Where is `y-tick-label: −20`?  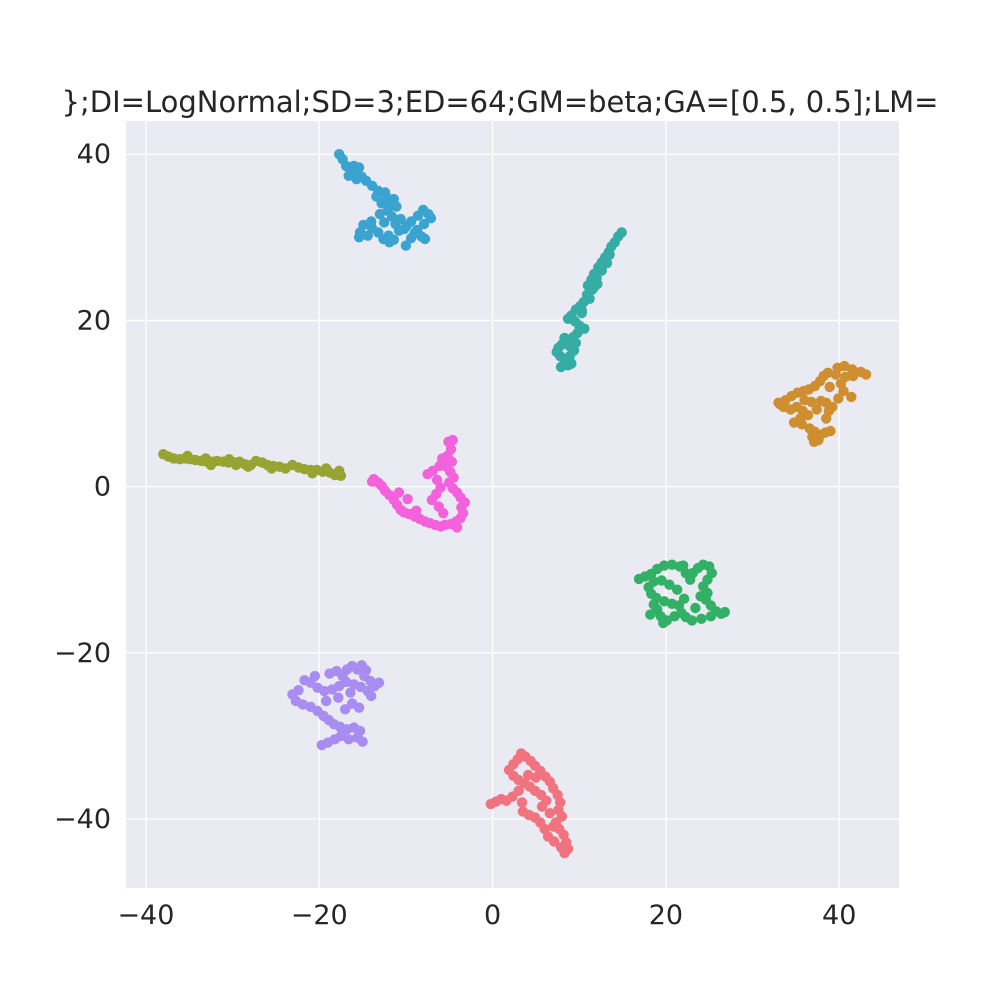
y-tick-label: −20 is located at coordinates (82, 653).